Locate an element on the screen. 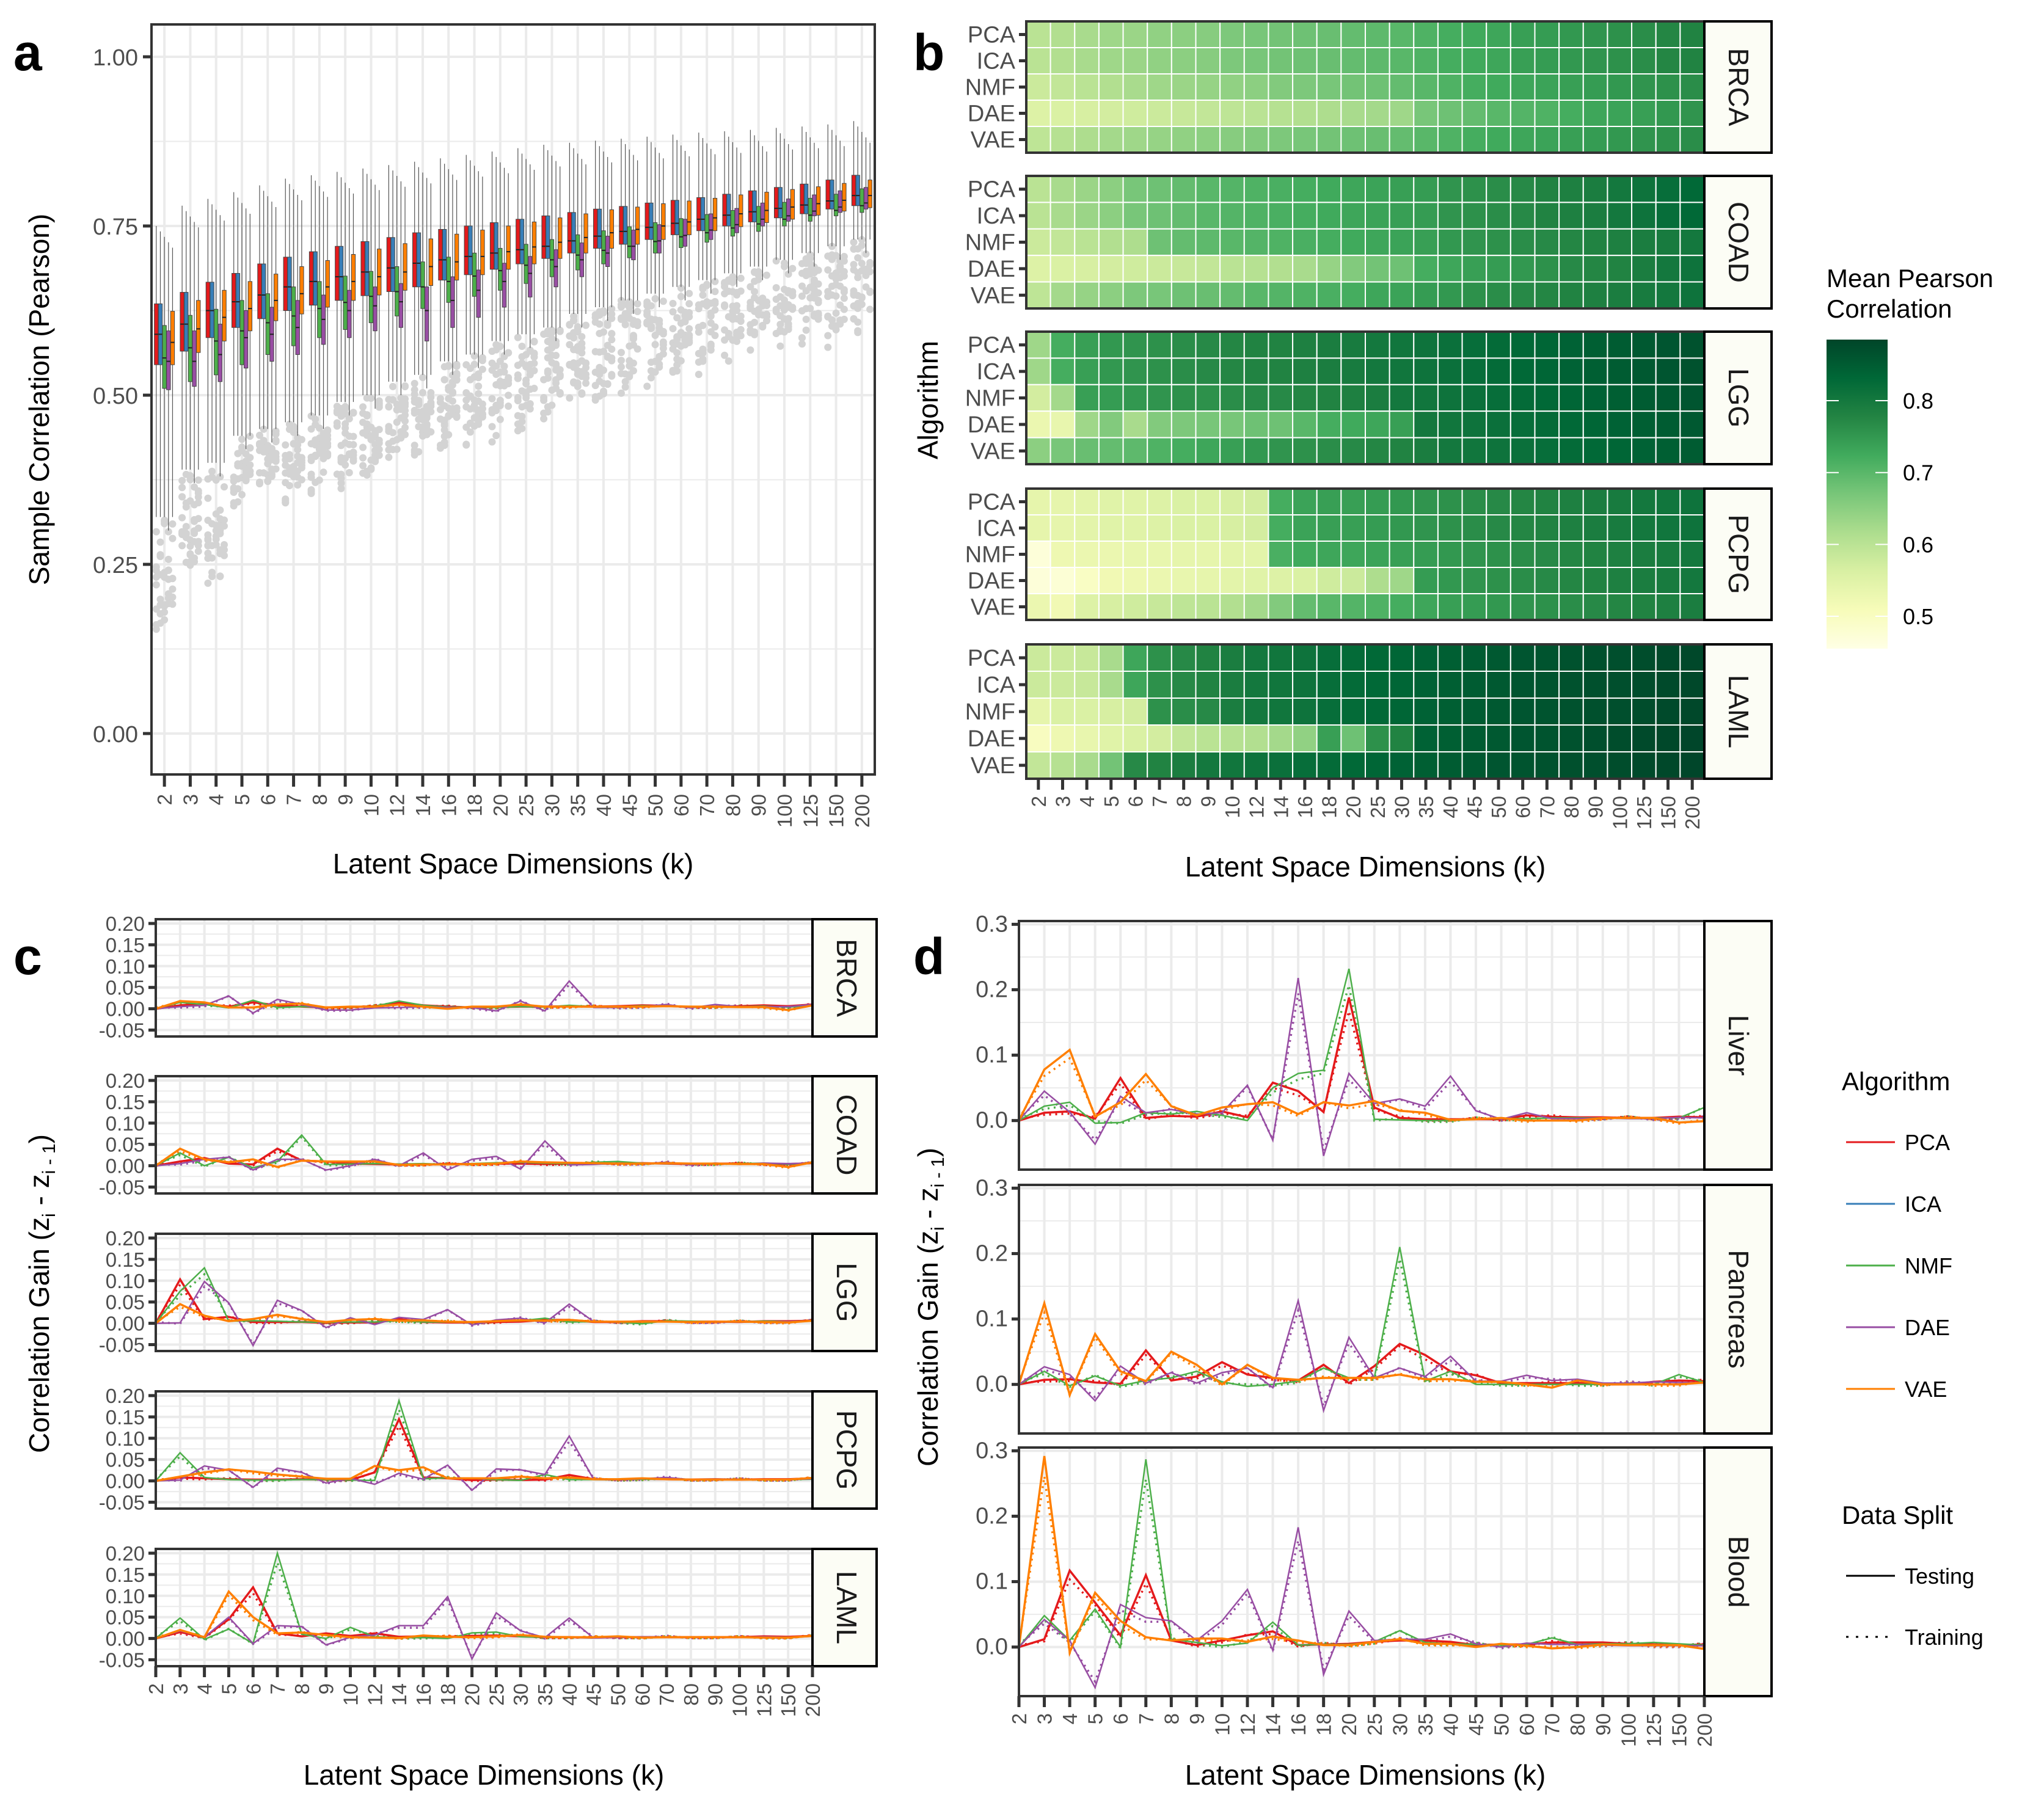 The image size is (2044, 1803). facet-strip-label: Pancreas is located at coordinates (1739, 1309).